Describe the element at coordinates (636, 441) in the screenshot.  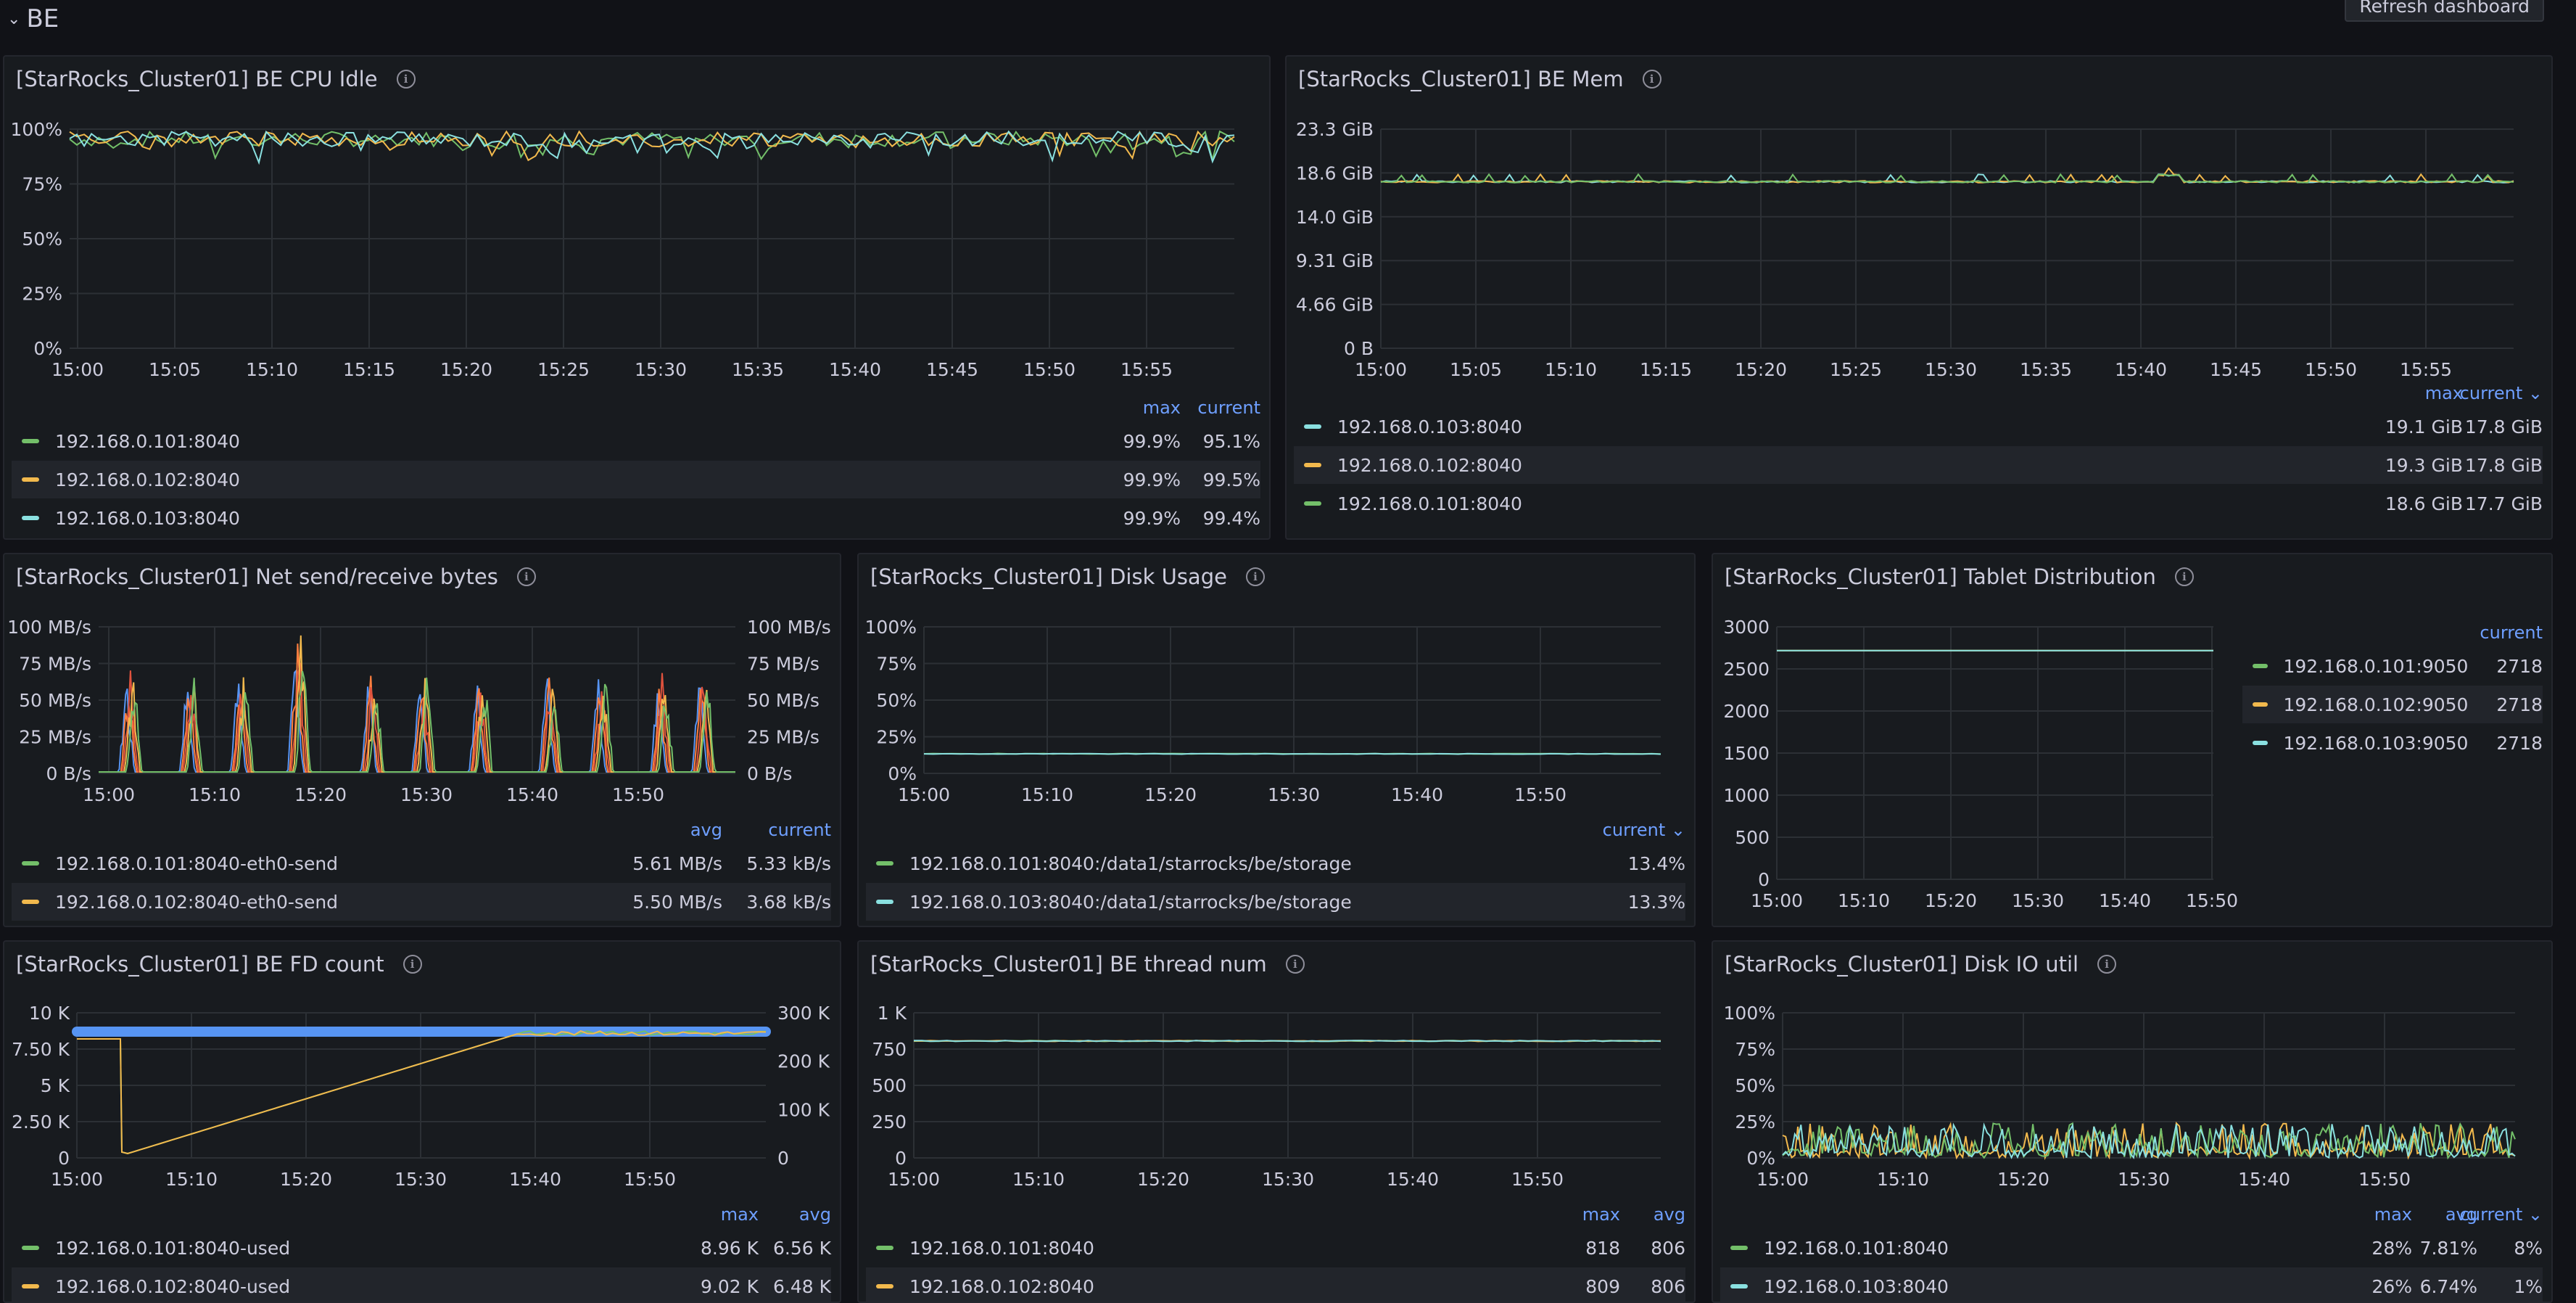
I see `legend-row: 192.168.0.101:8040 99.9% 95.1%` at that location.